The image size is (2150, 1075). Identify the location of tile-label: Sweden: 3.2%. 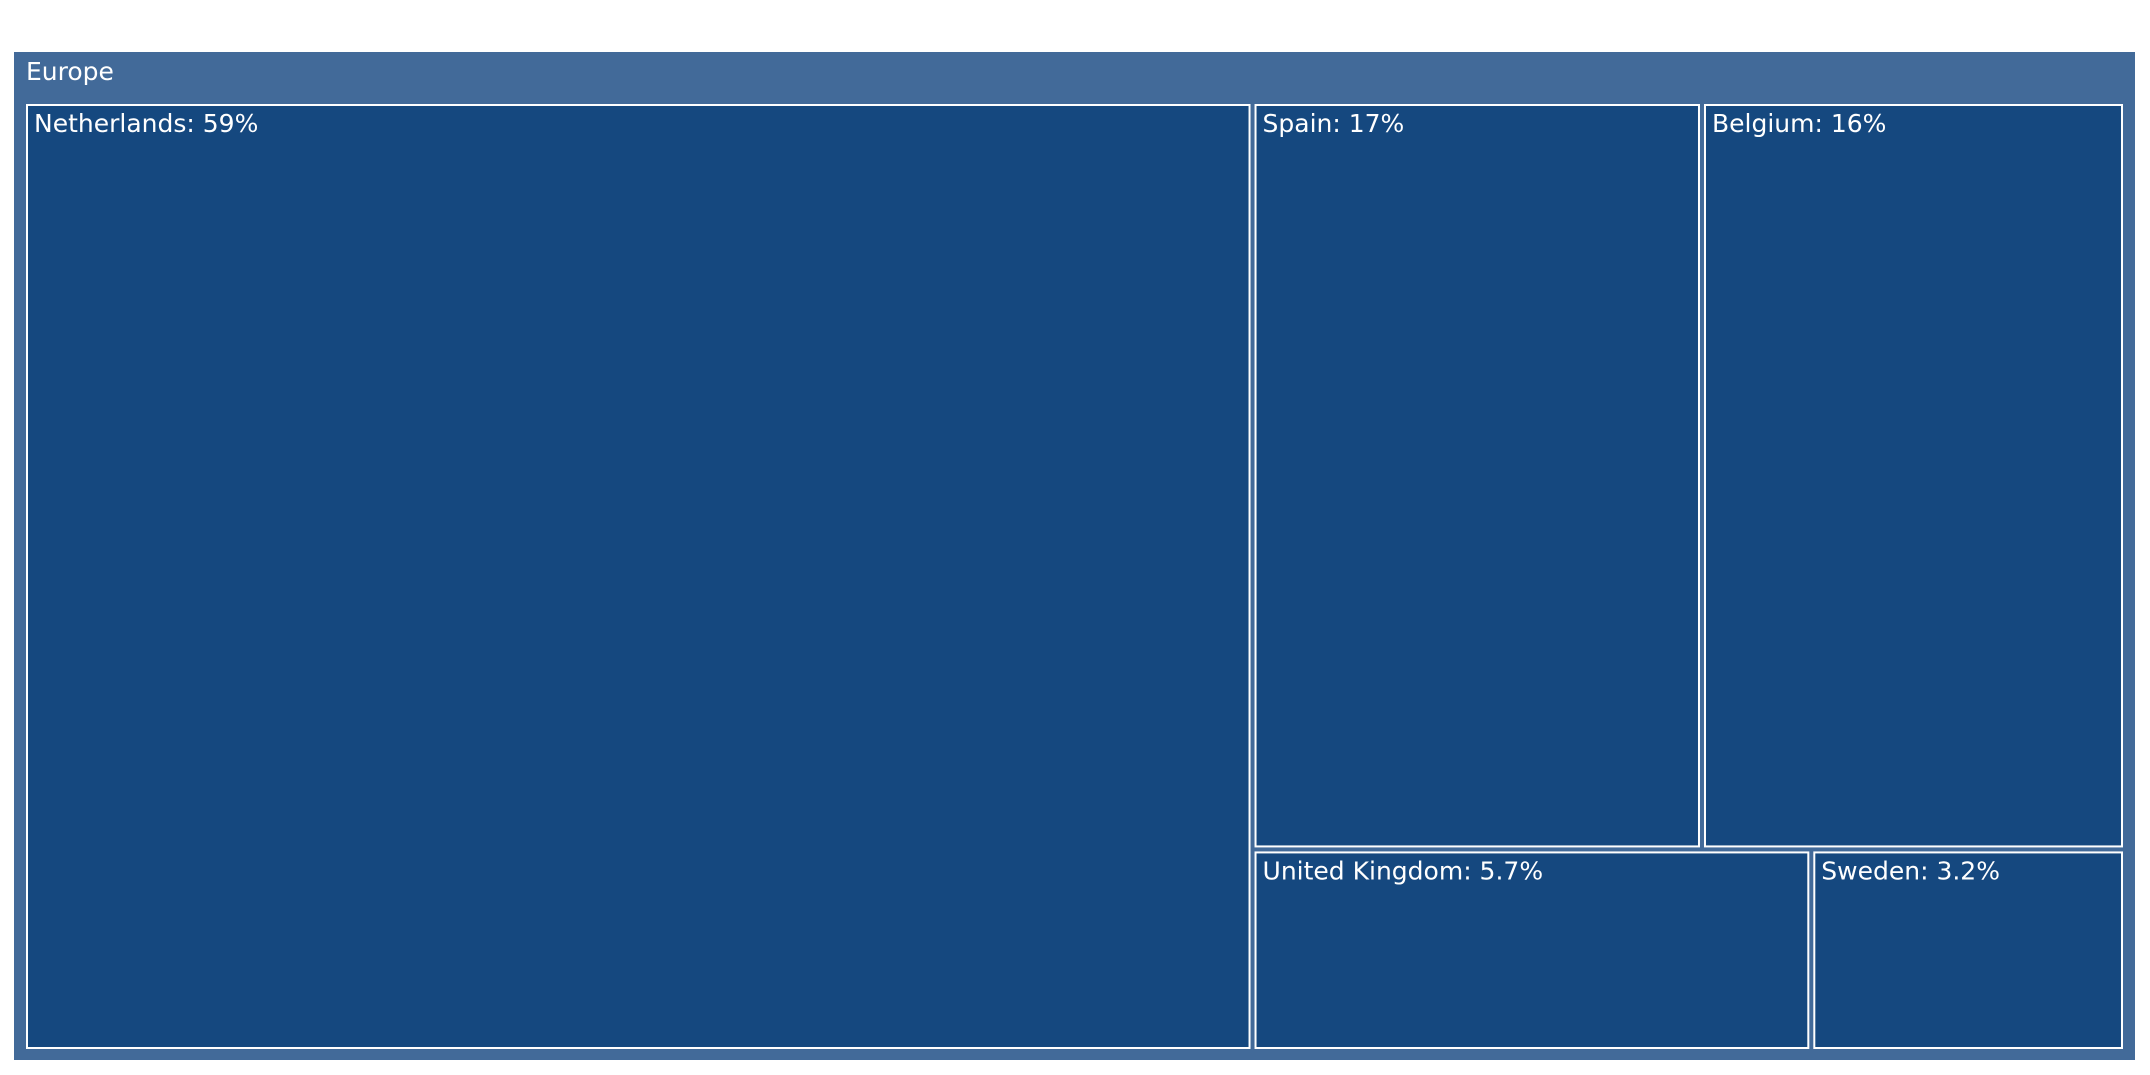
(1910, 870).